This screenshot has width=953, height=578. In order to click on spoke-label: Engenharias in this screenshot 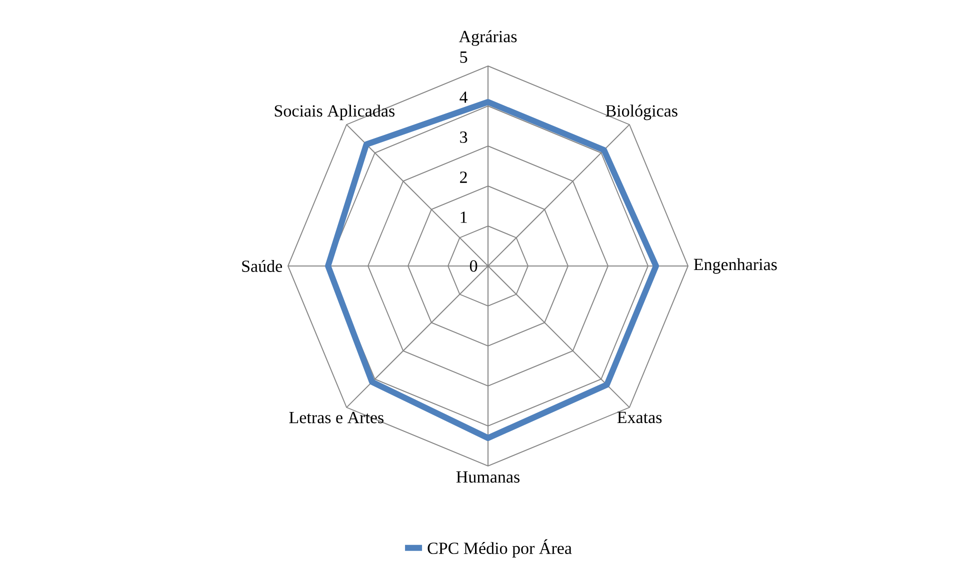, I will do `click(735, 266)`.